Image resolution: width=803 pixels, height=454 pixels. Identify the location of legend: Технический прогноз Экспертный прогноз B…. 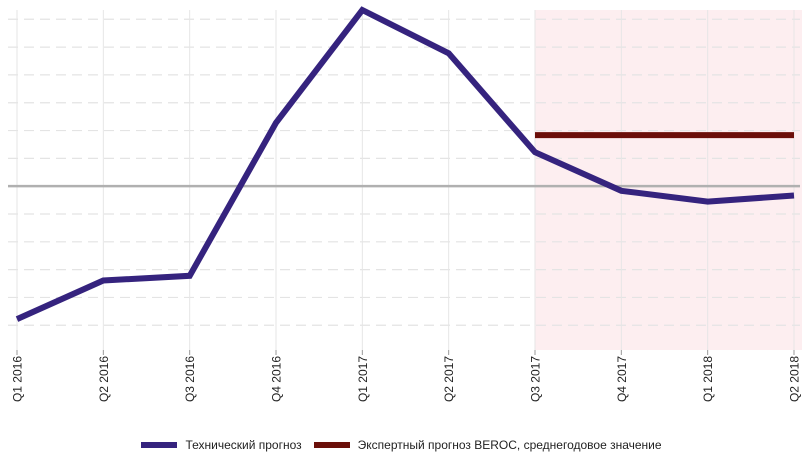
(401, 445).